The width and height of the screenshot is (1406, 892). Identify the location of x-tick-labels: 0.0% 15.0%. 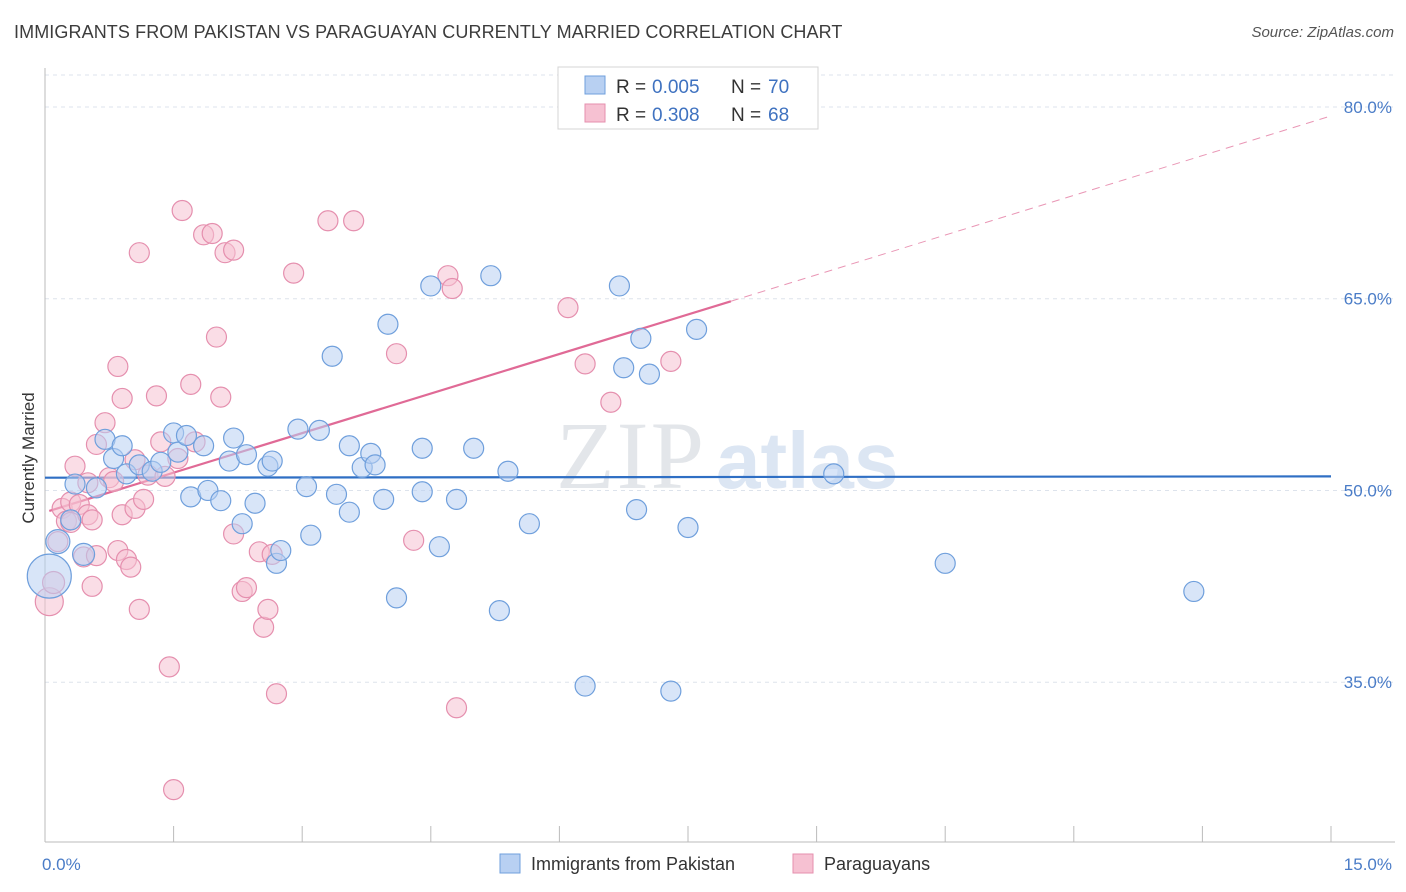
(717, 864).